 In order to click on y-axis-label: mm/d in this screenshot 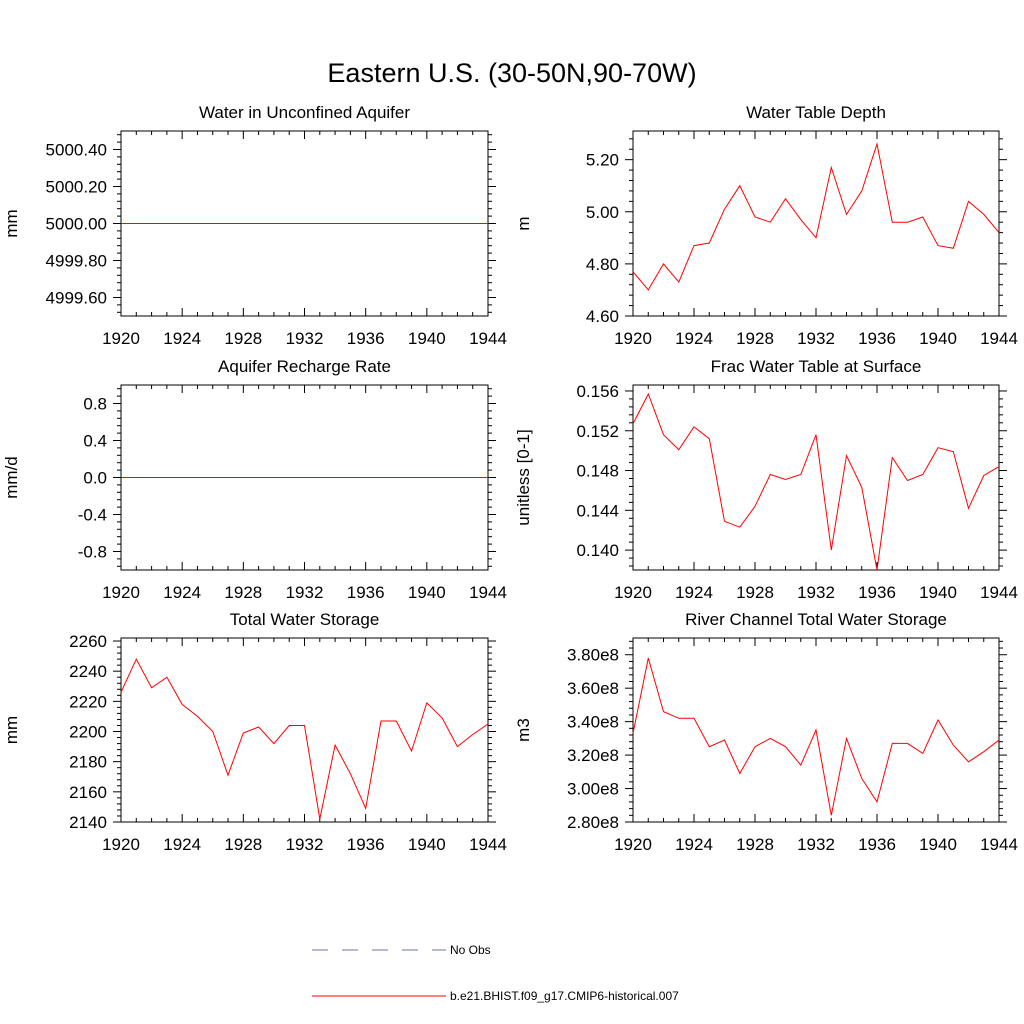, I will do `click(11, 477)`.